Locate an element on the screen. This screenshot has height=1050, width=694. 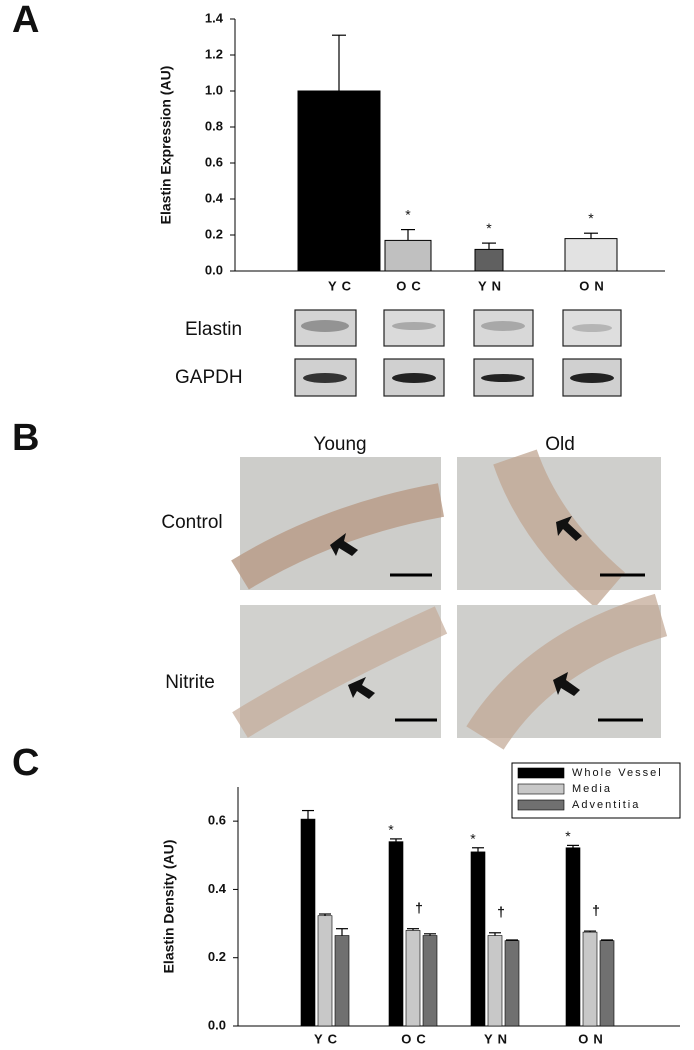
legend-label: Whole Vessel is located at coordinates (617, 773).